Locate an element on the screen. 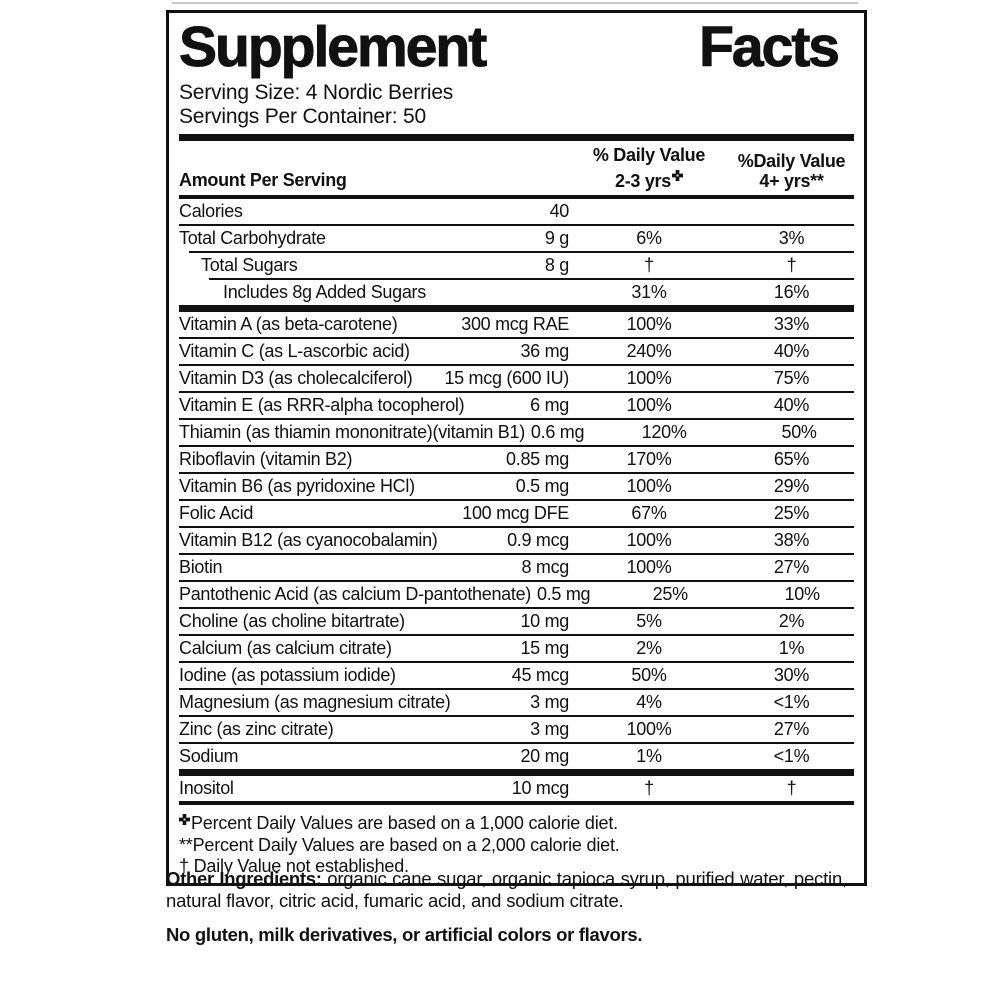 The image size is (1000, 1000). nutrient-name: Choline (as choline bitartrate) is located at coordinates (292, 621).